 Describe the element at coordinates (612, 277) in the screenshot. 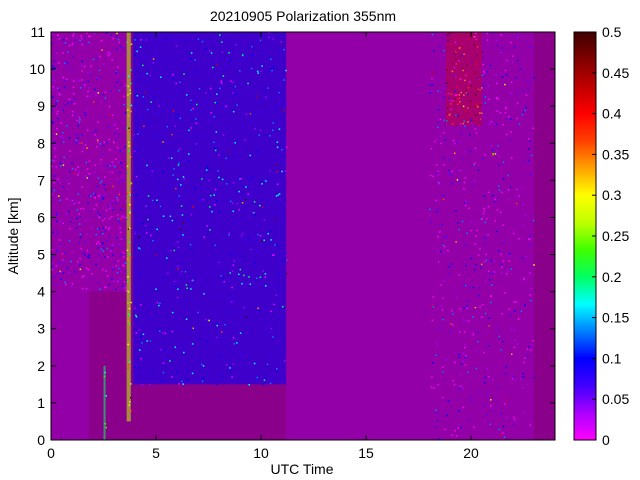

I see `colorbar-tick-label: 0.2` at that location.